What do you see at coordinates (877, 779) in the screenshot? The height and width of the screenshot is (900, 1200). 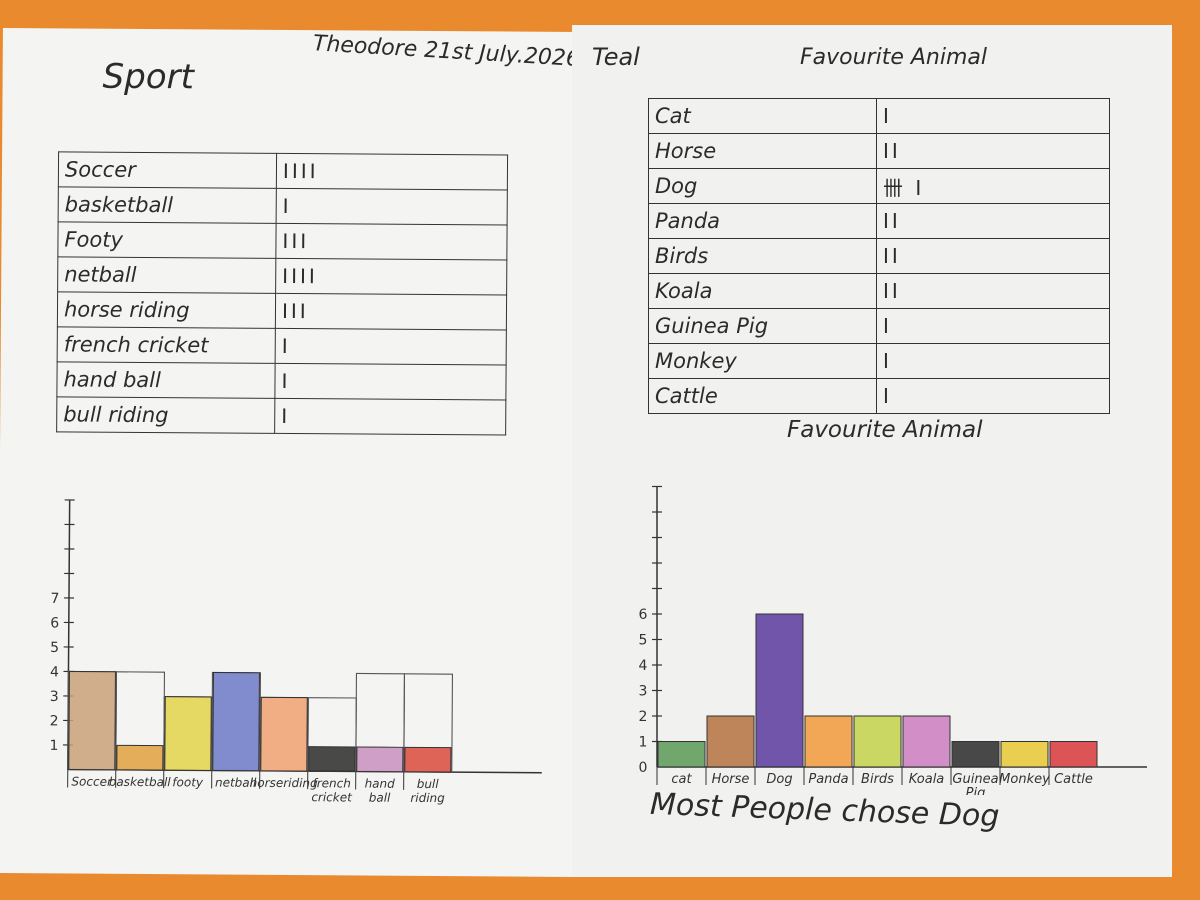 I see `x-tick-label: Birds` at bounding box center [877, 779].